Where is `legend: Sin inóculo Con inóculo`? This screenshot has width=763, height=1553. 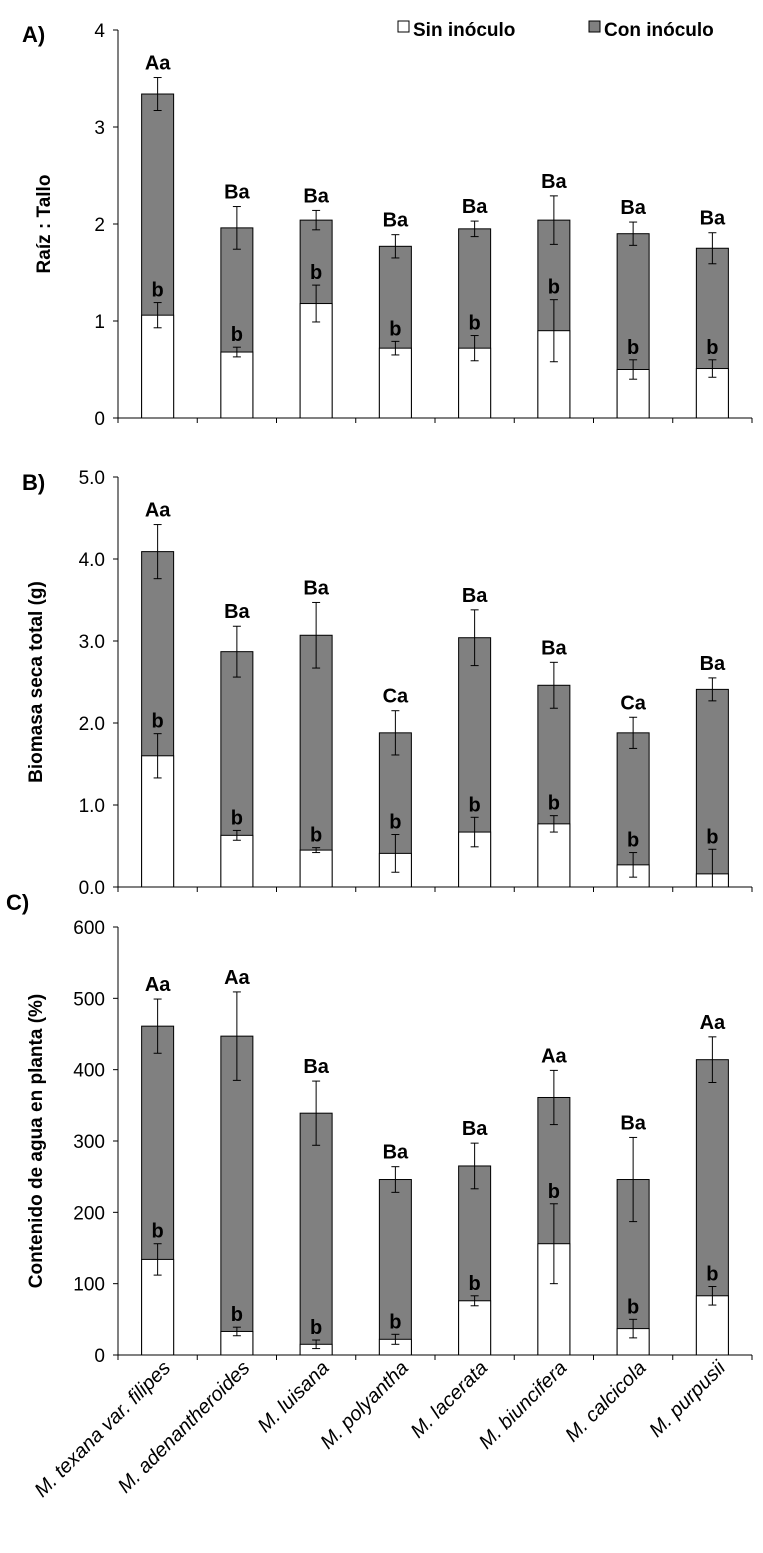 legend: Sin inóculo Con inóculo is located at coordinates (555, 30).